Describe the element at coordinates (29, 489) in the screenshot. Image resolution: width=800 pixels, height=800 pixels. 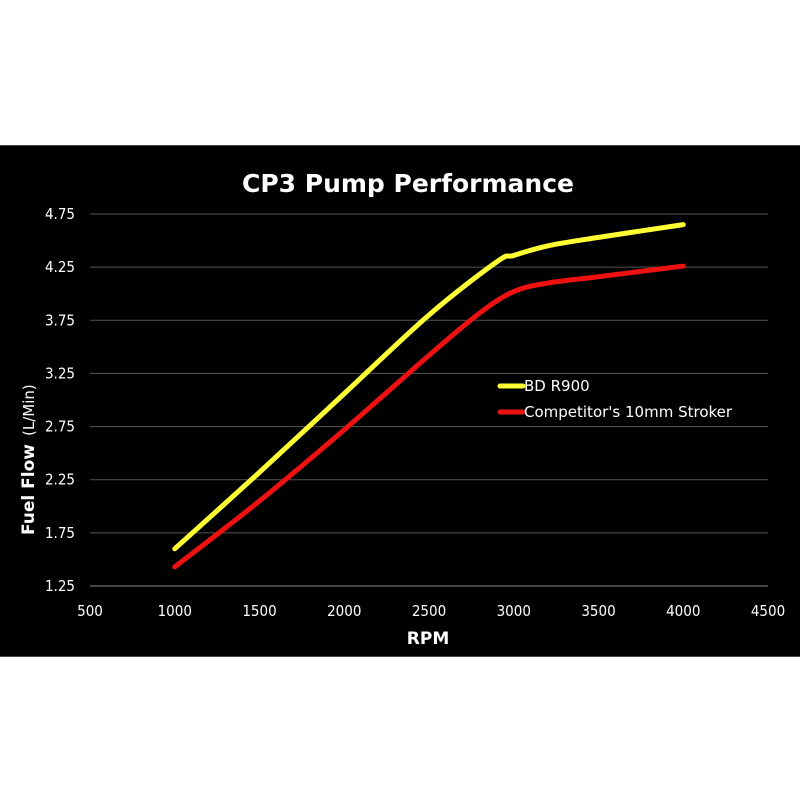
I see `y-axis-label: Fuel Flow` at that location.